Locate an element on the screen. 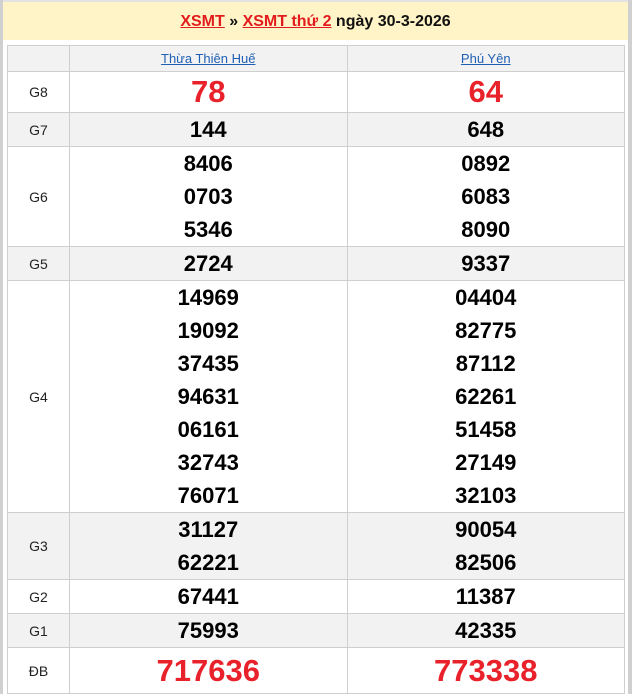  province-link: Thừa Thiên Huế is located at coordinates (208, 58).